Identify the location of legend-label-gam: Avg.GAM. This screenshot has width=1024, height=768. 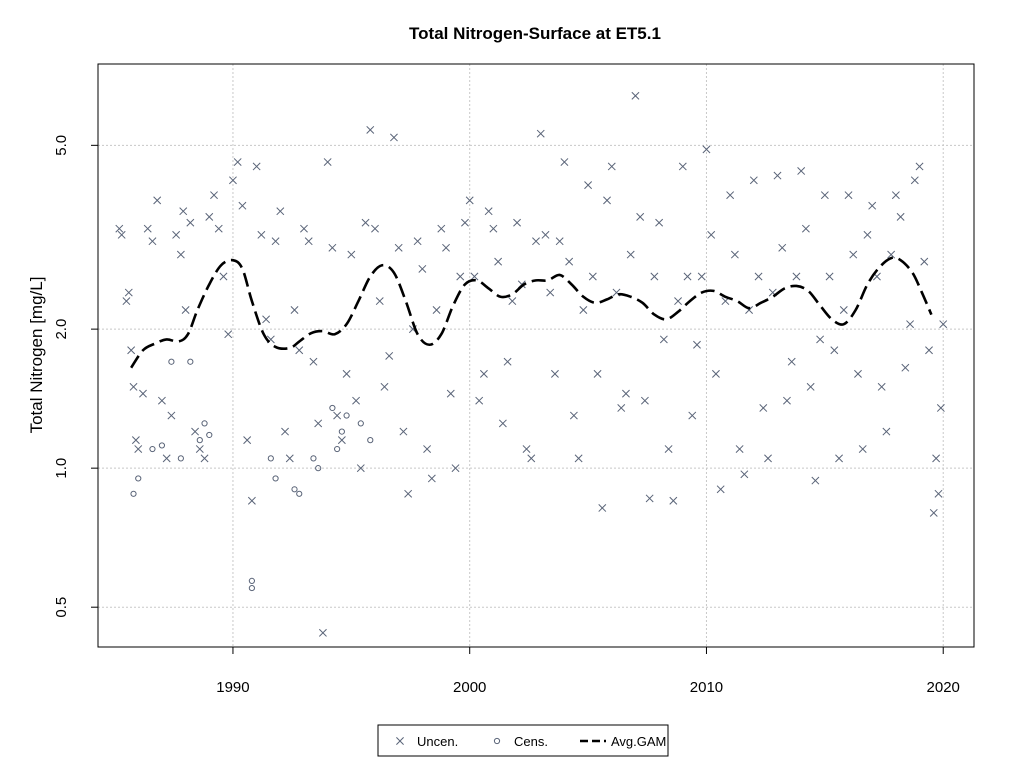
(638, 741).